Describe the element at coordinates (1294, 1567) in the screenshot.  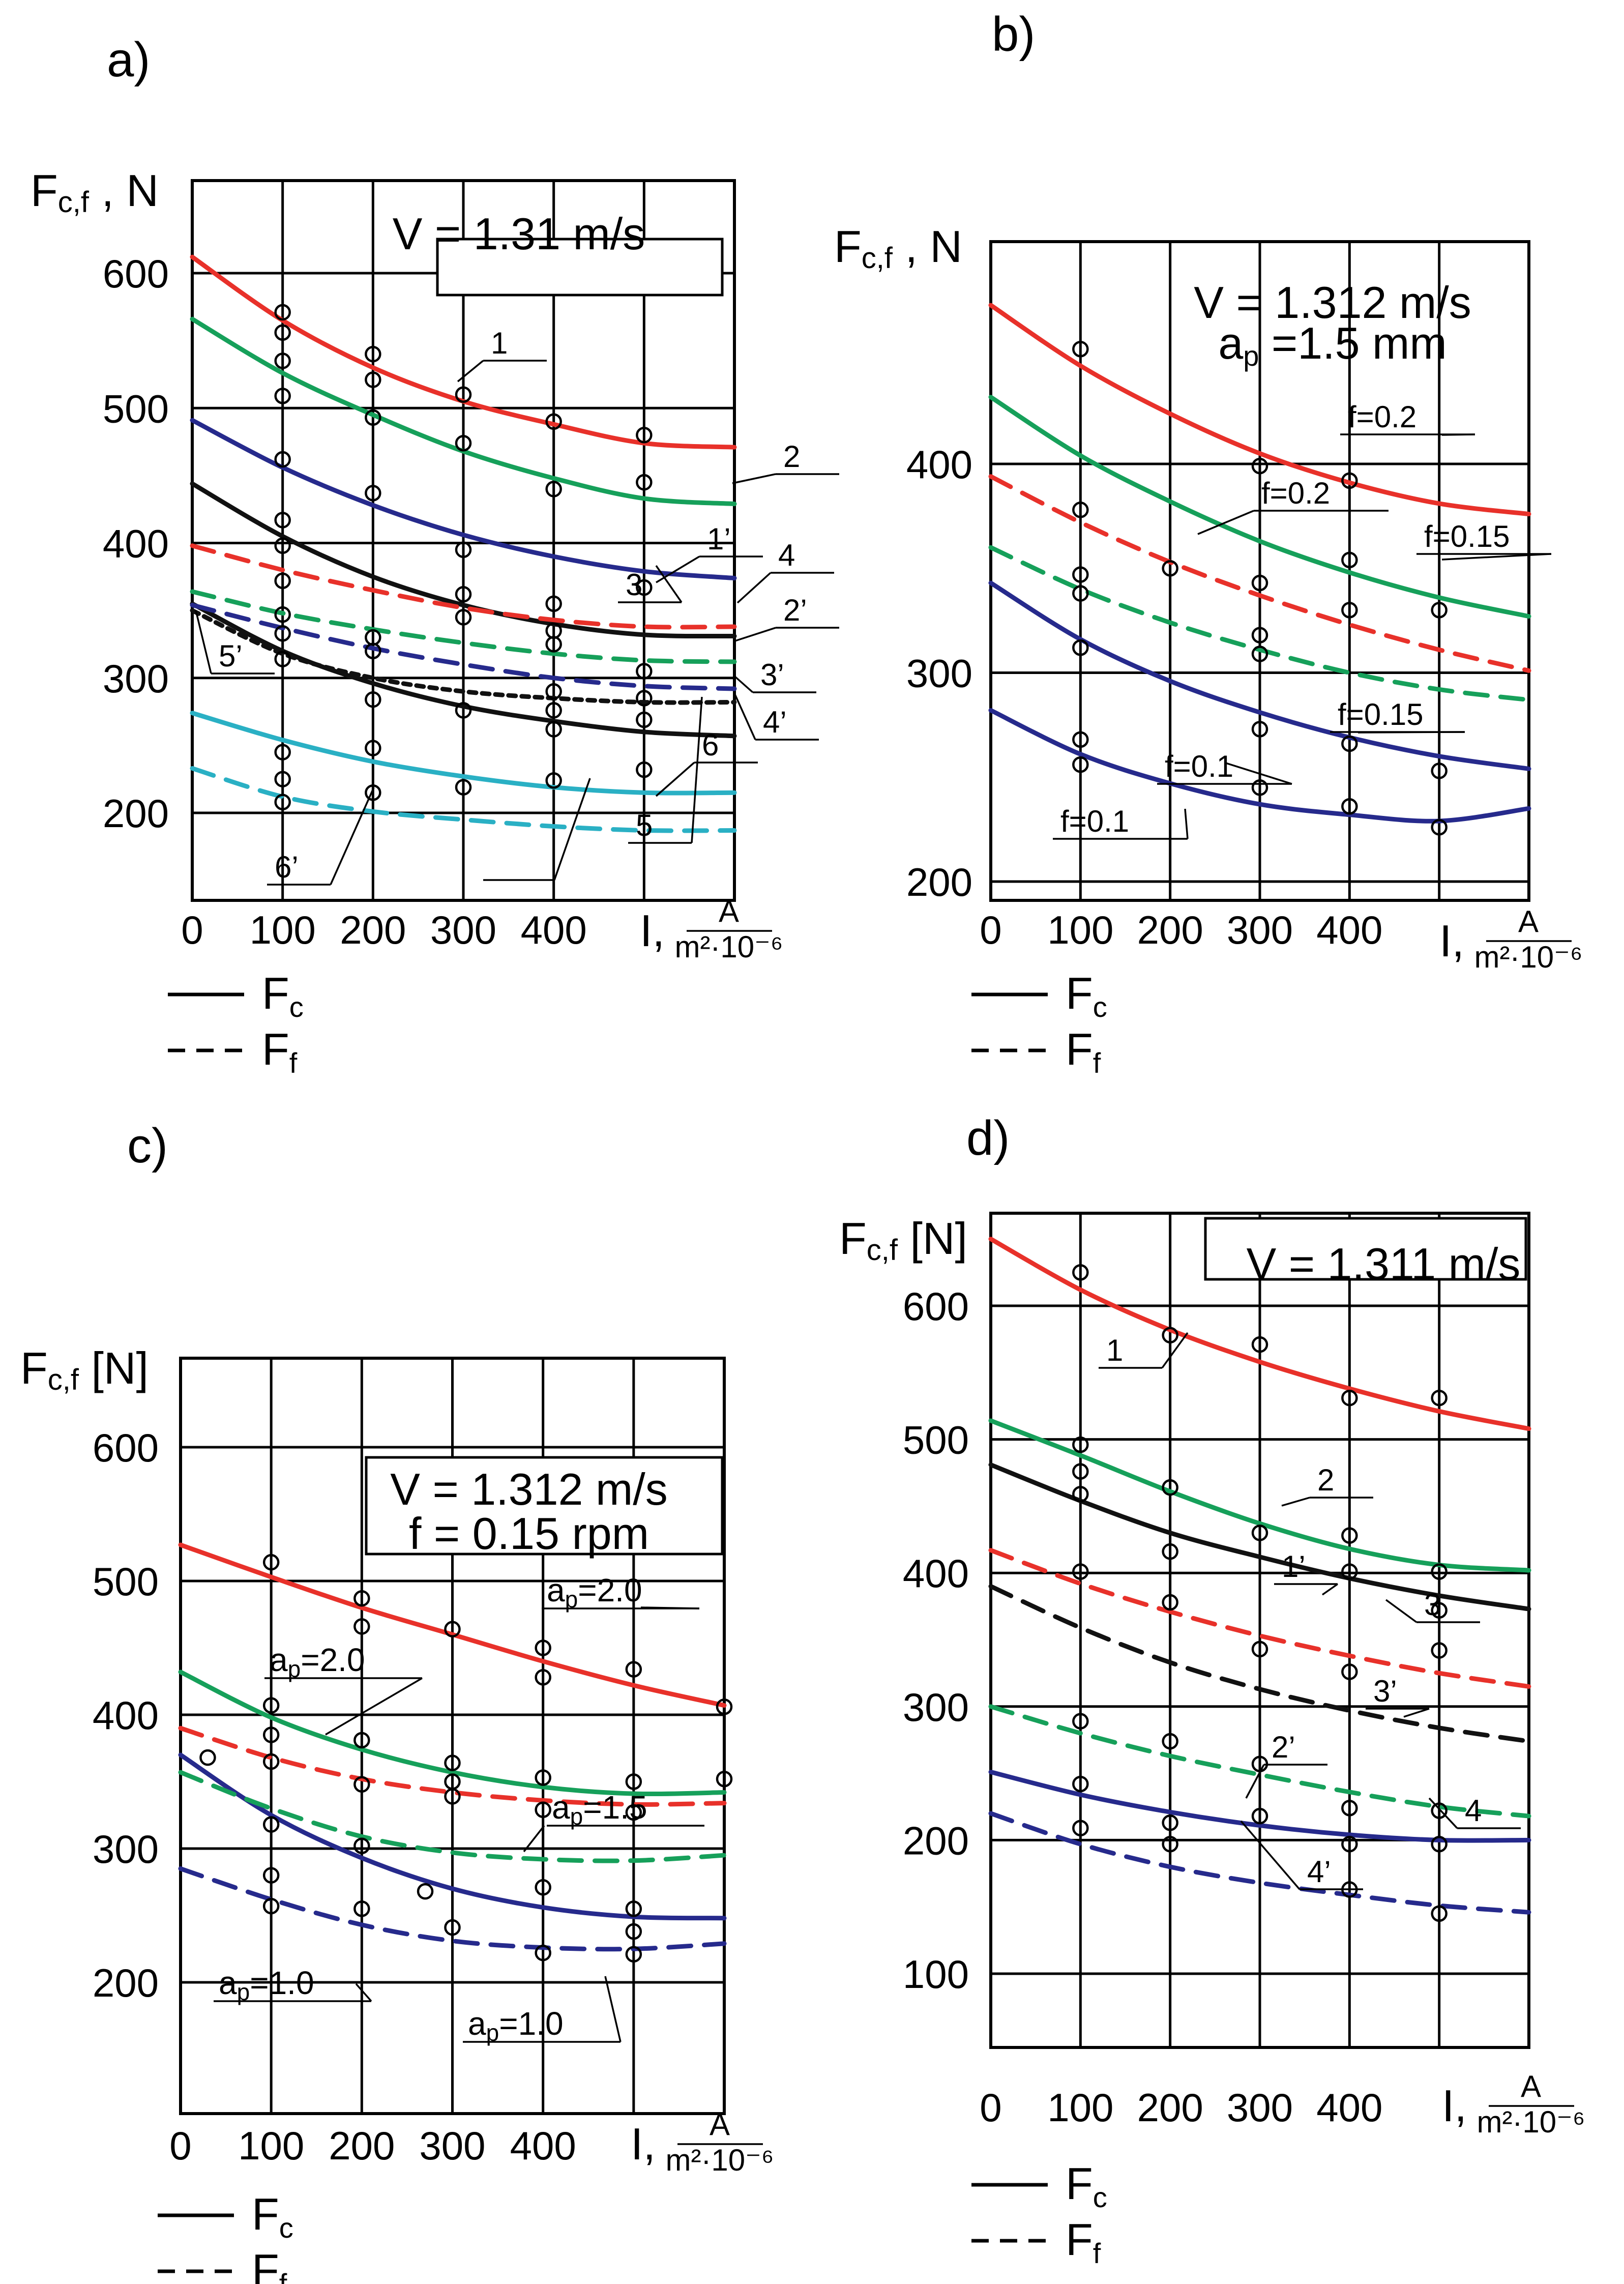
I see `curve-label: 1’` at that location.